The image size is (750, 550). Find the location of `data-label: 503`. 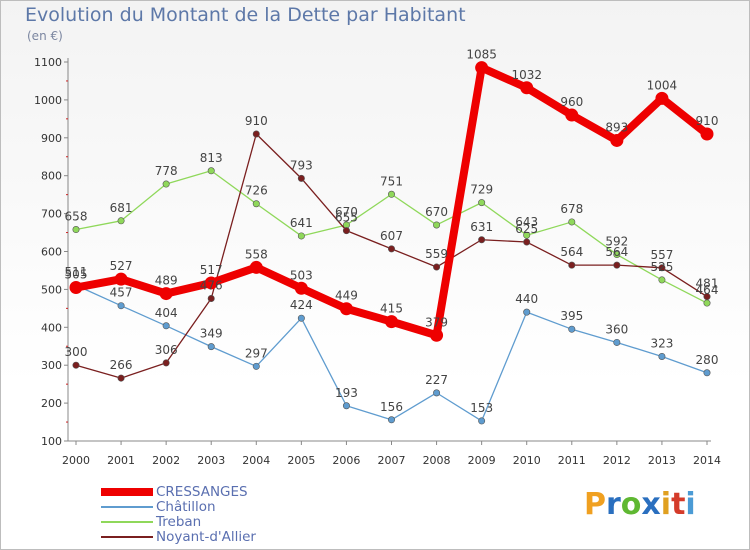

data-label: 503 is located at coordinates (301, 275).